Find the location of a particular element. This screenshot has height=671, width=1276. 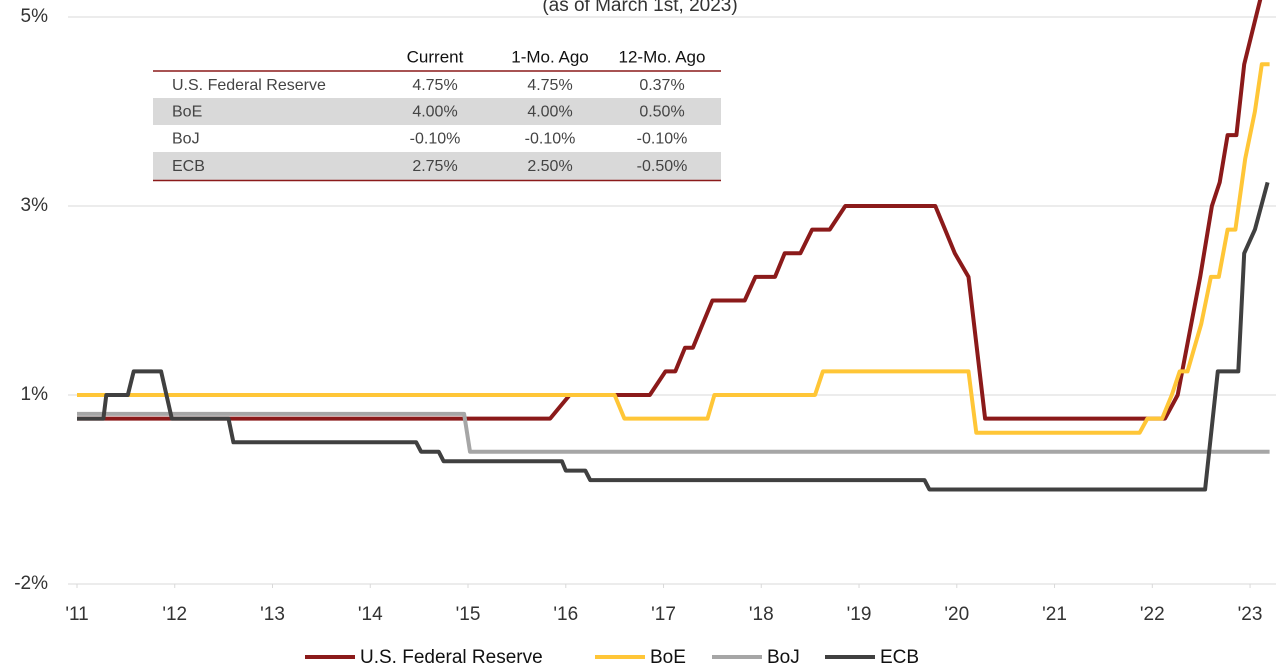

legend-label: BoJ is located at coordinates (783, 657).